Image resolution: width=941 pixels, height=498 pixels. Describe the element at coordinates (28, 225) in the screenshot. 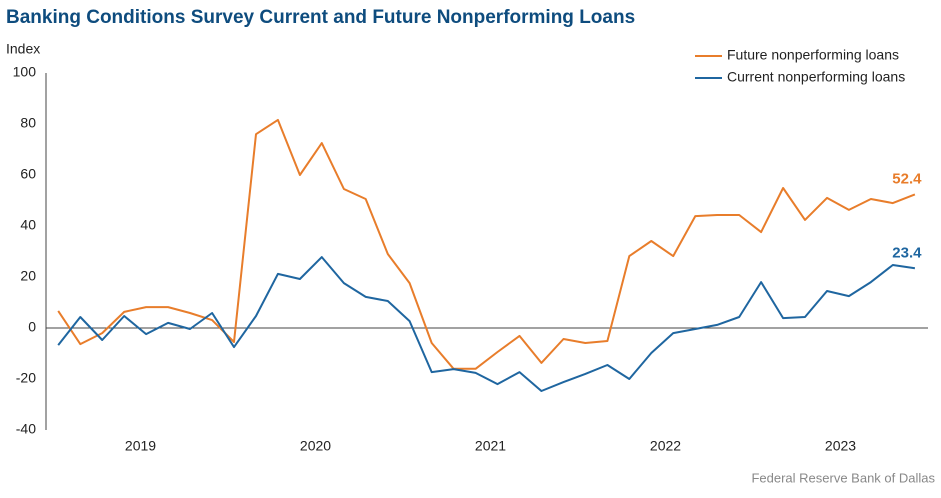

I see `y-tick-label: 40` at that location.